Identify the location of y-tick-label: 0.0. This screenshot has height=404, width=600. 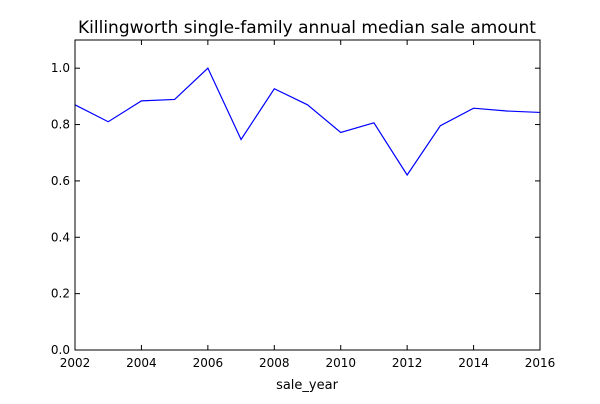
(60, 350).